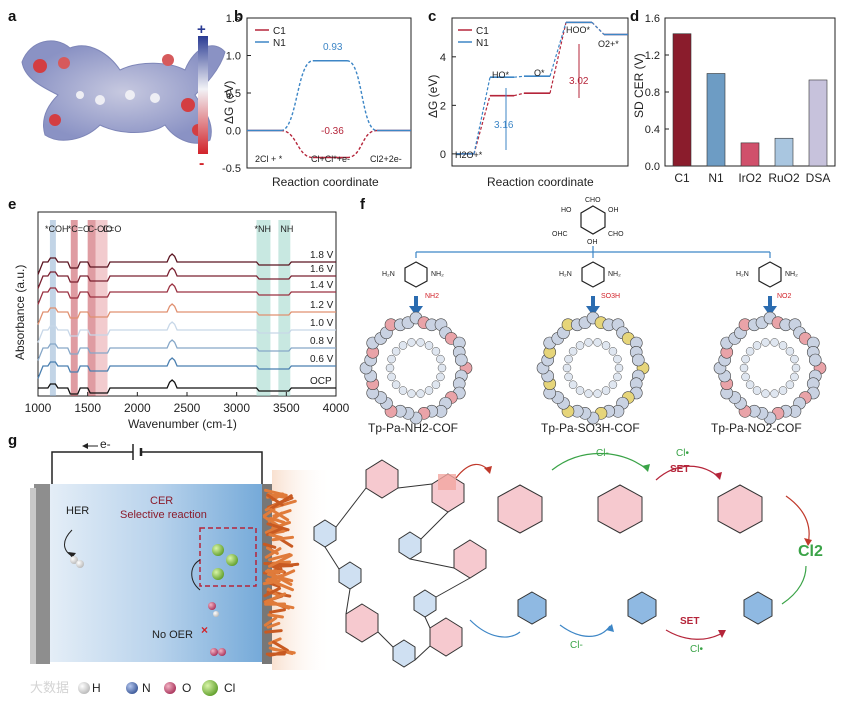  I want to click on esp-scale-plus: +, so click(201, 29).